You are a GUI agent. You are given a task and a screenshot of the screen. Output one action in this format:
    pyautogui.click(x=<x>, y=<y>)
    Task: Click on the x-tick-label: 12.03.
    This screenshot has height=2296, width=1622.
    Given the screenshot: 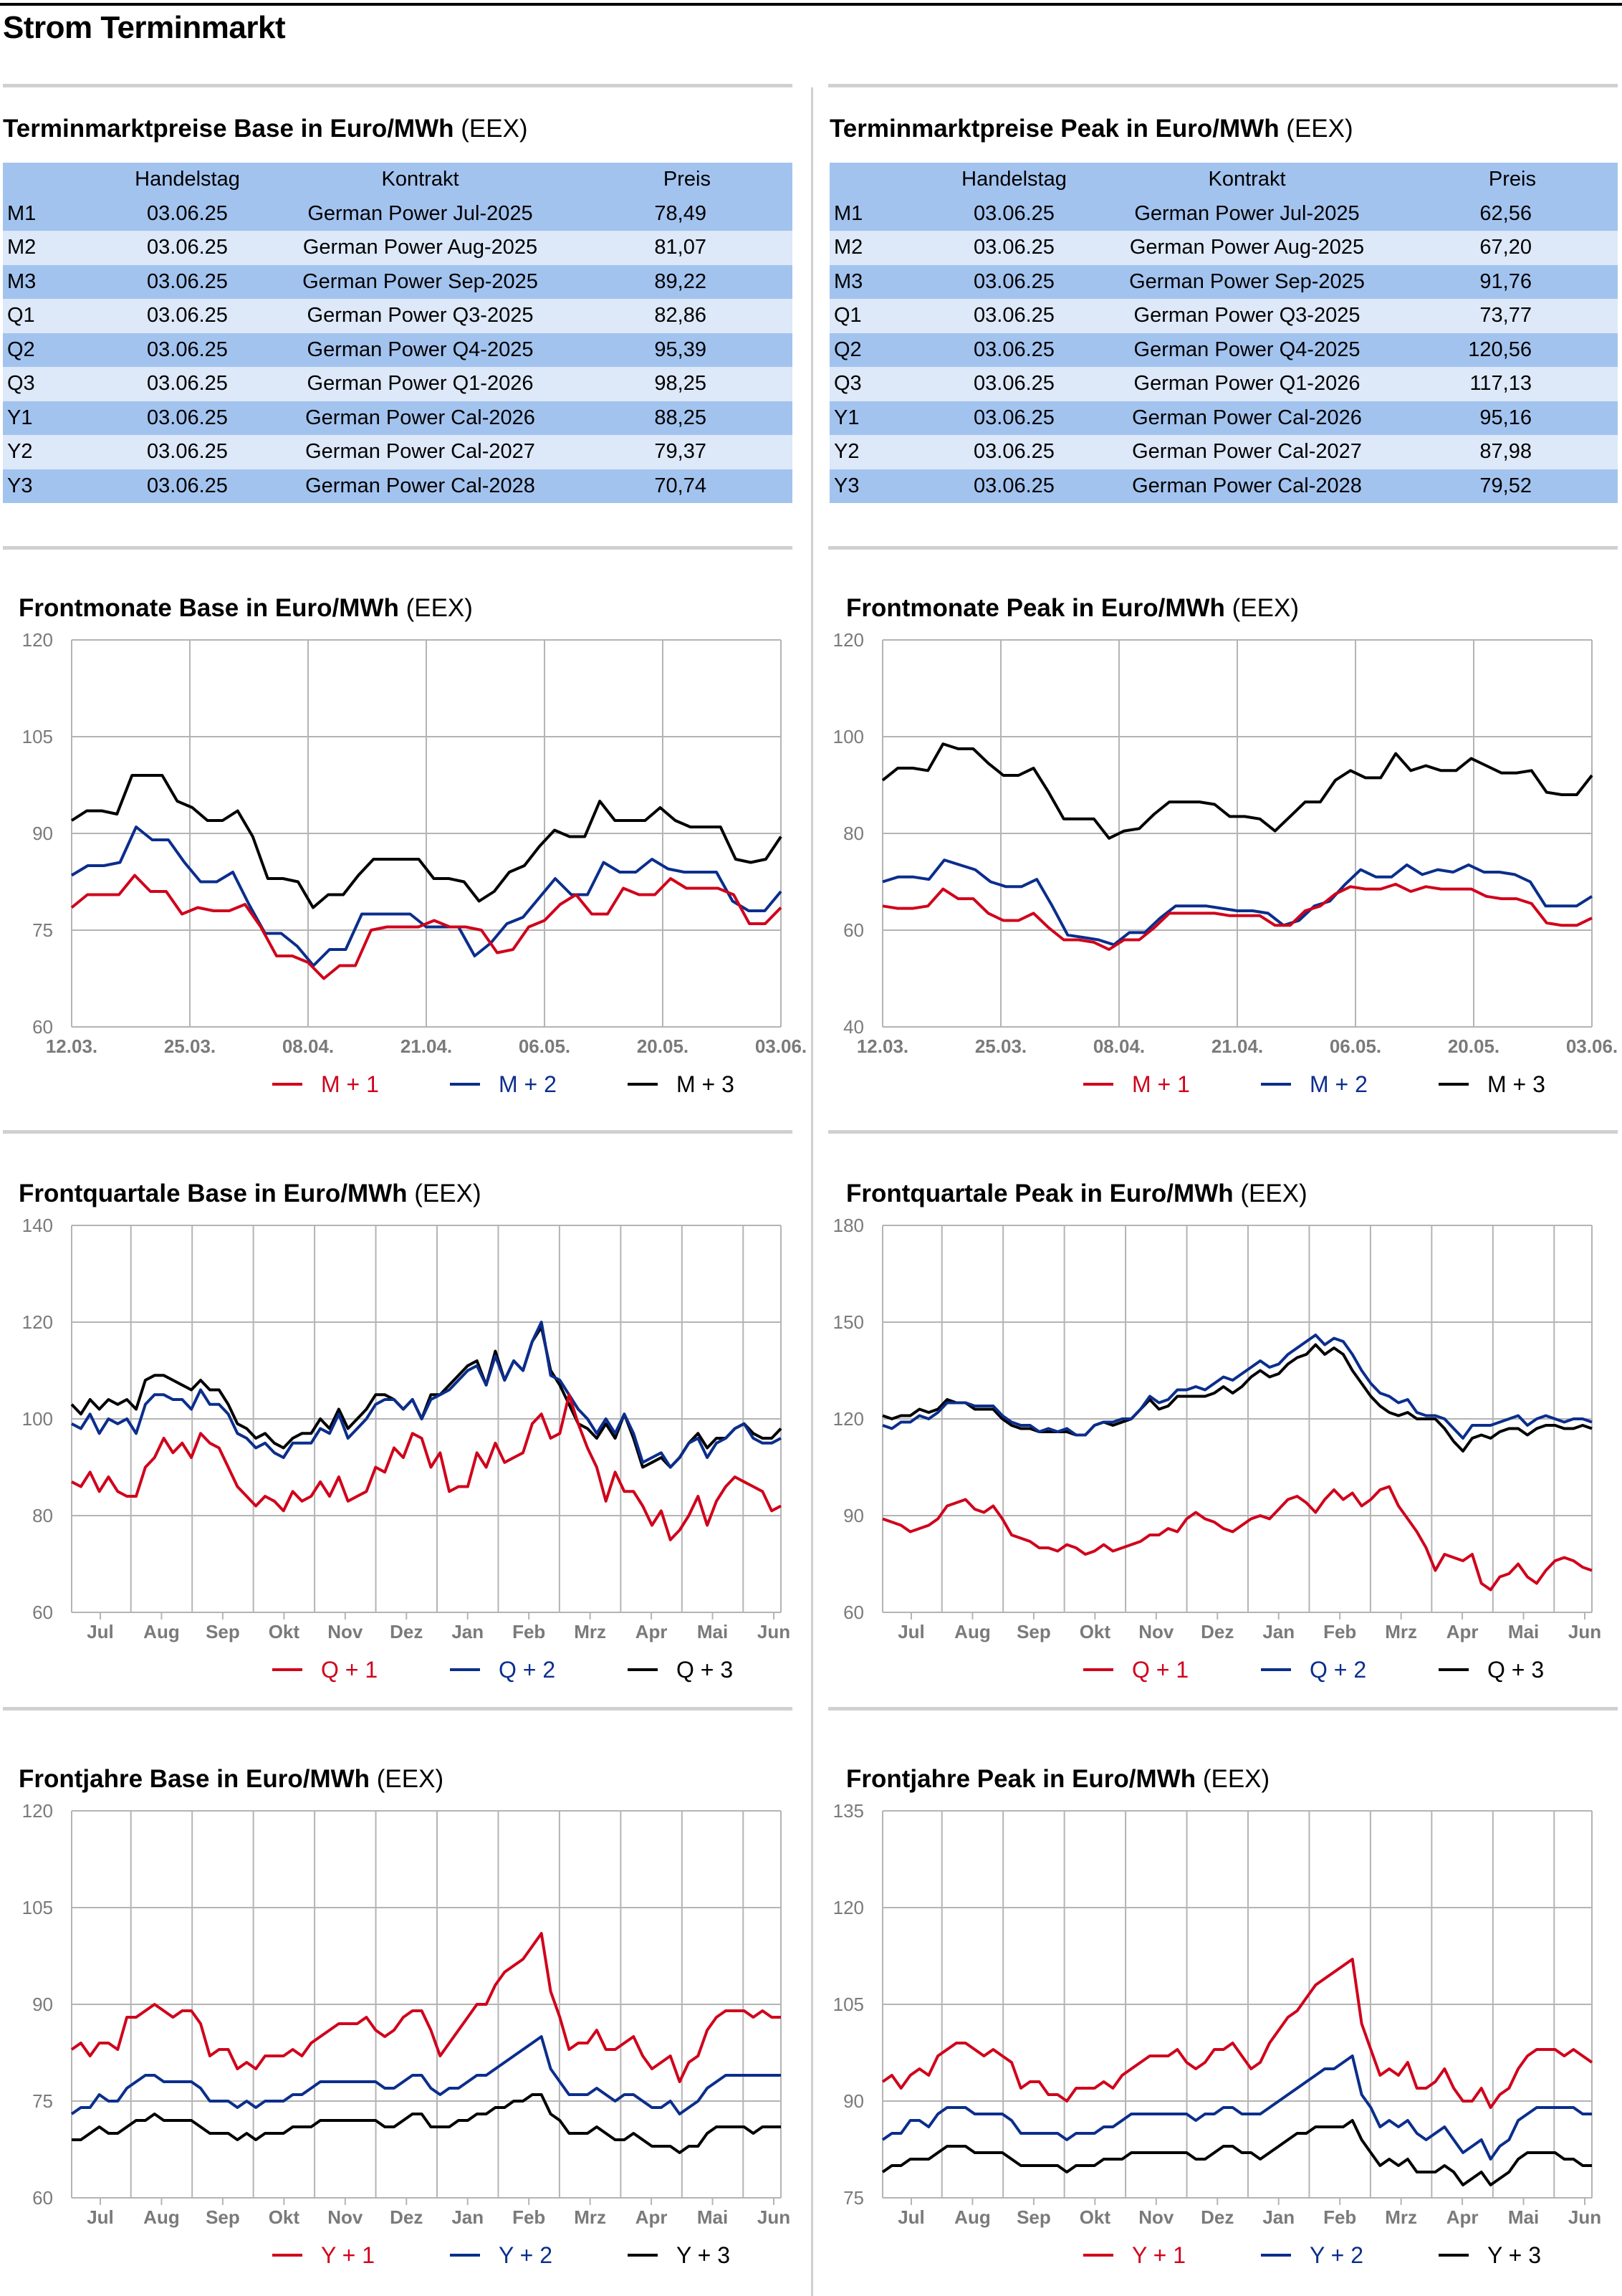 What is the action you would take?
    pyautogui.click(x=882, y=1046)
    